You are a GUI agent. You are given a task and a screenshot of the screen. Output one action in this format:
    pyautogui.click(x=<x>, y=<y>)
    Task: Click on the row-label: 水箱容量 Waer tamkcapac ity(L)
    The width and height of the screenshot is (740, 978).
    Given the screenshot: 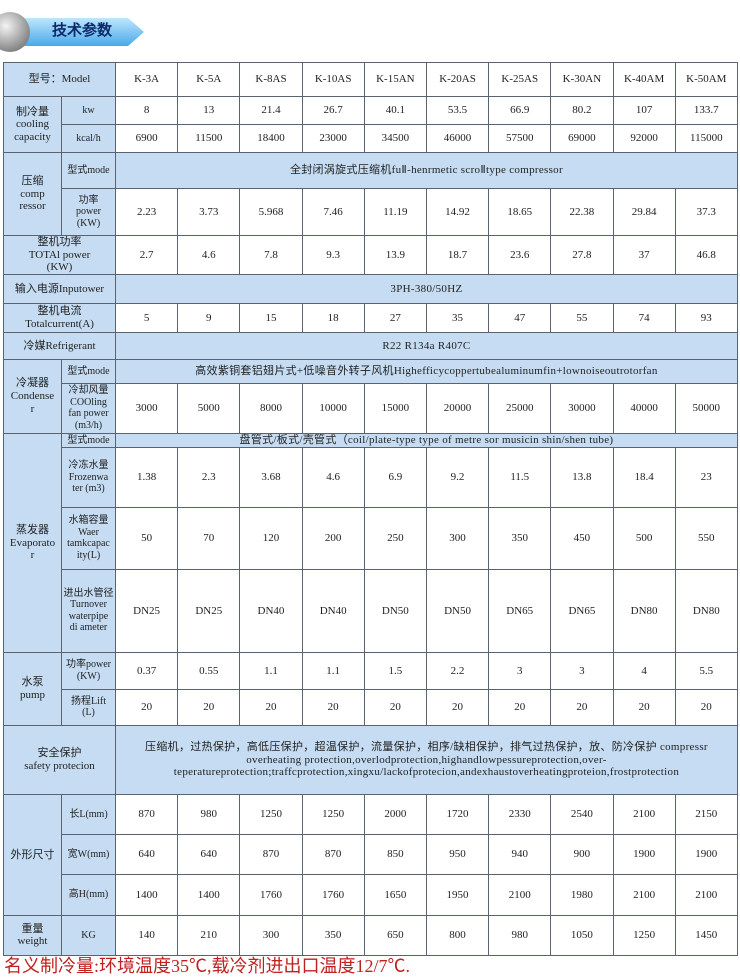 What is the action you would take?
    pyautogui.click(x=88, y=538)
    